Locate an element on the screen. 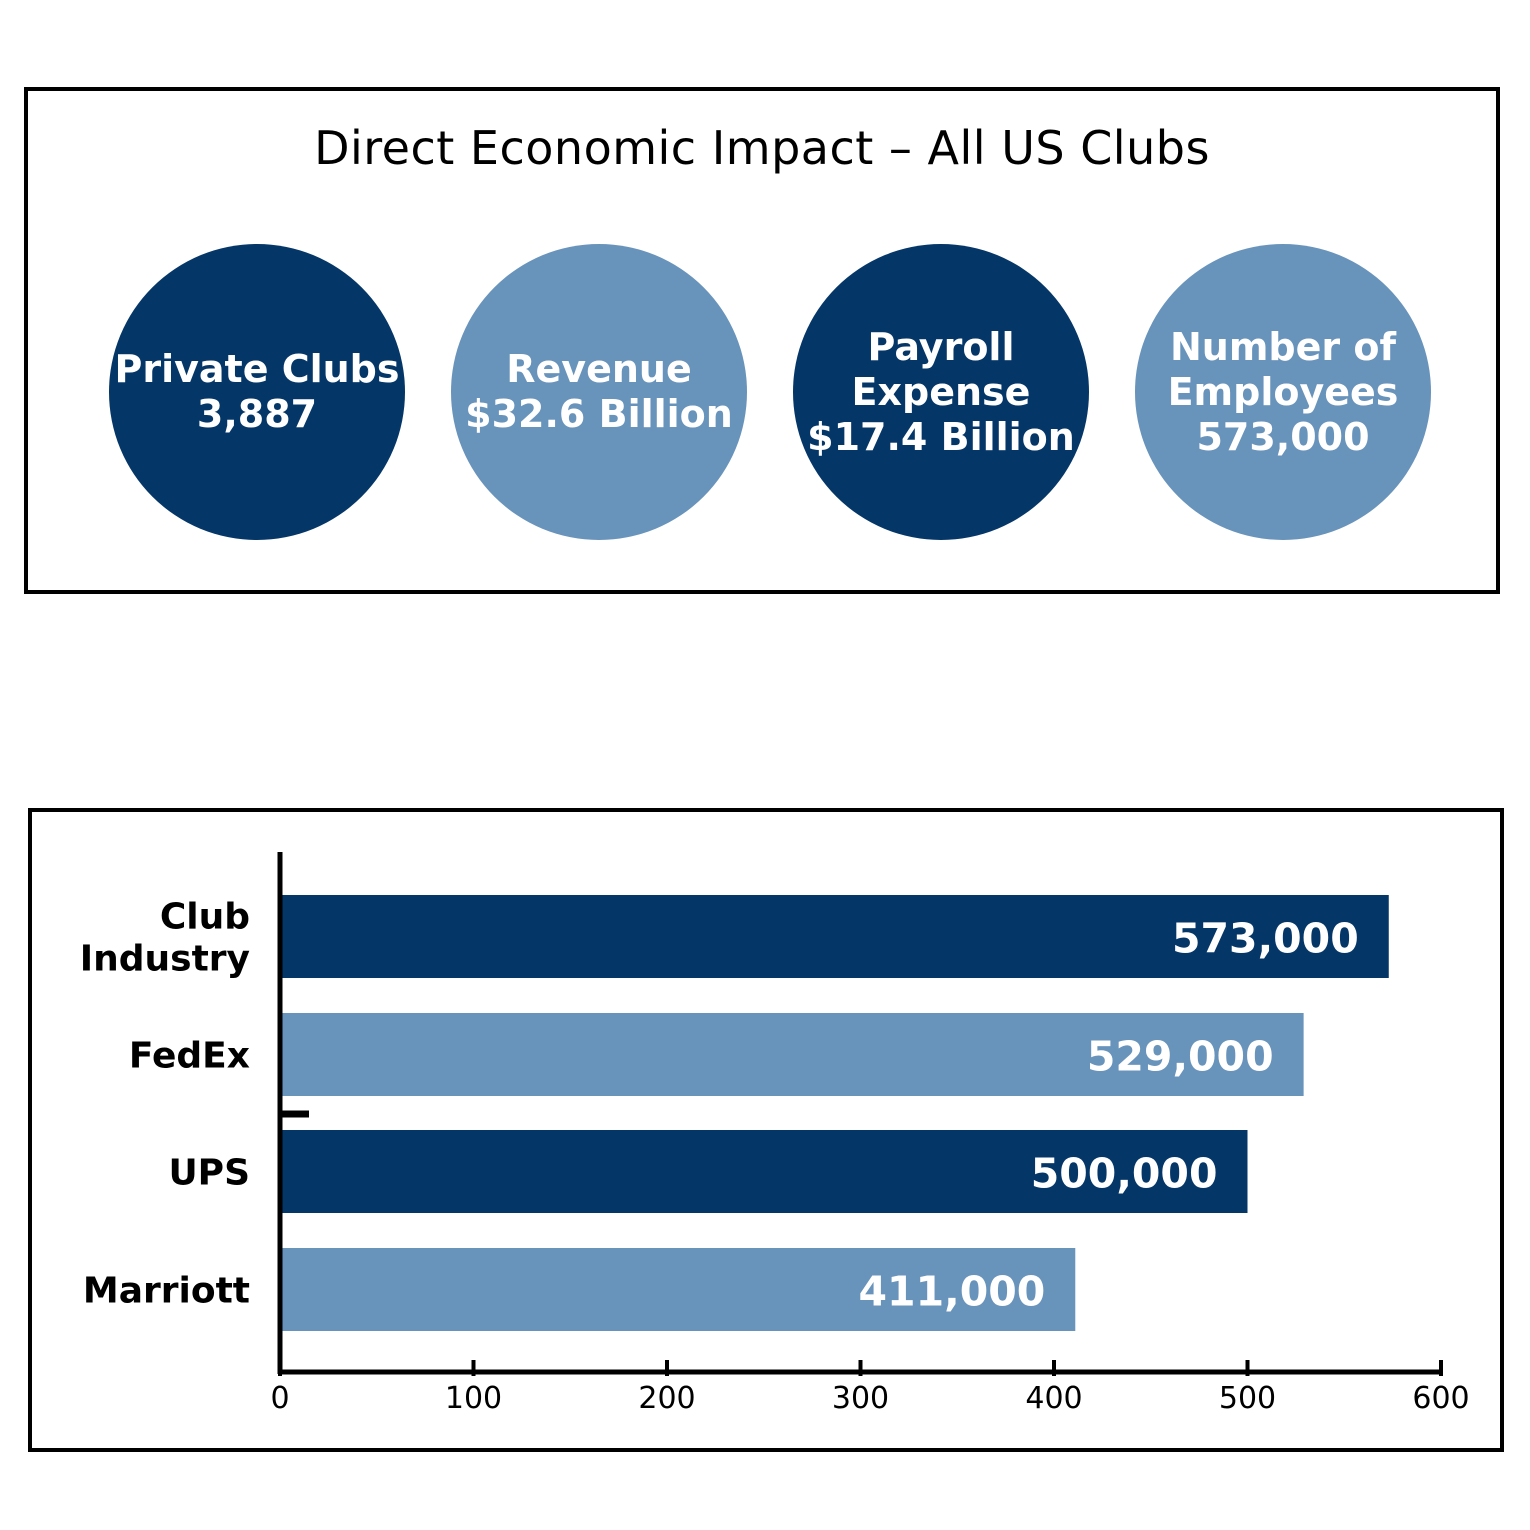  category-label: Marriott is located at coordinates (166, 1291).